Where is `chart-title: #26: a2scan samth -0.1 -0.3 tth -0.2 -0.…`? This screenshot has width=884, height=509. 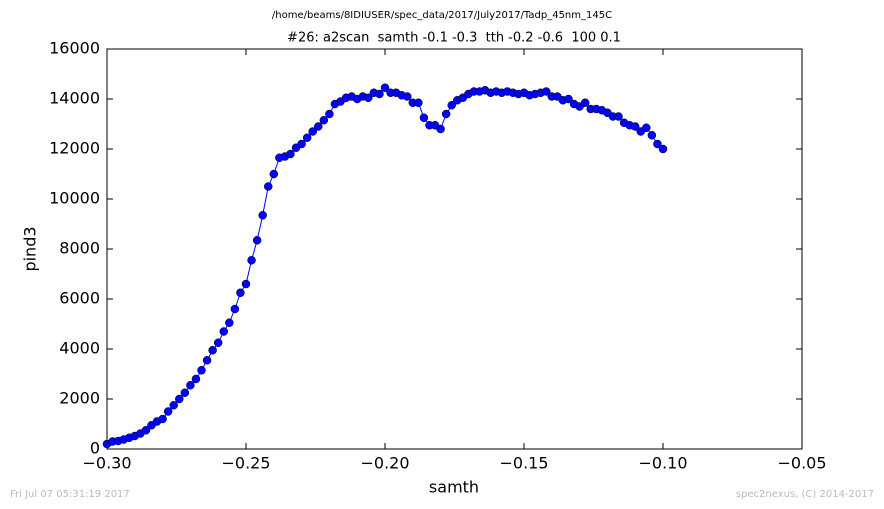
chart-title: #26: a2scan samth -0.1 -0.3 tth -0.2 -0.… is located at coordinates (454, 38).